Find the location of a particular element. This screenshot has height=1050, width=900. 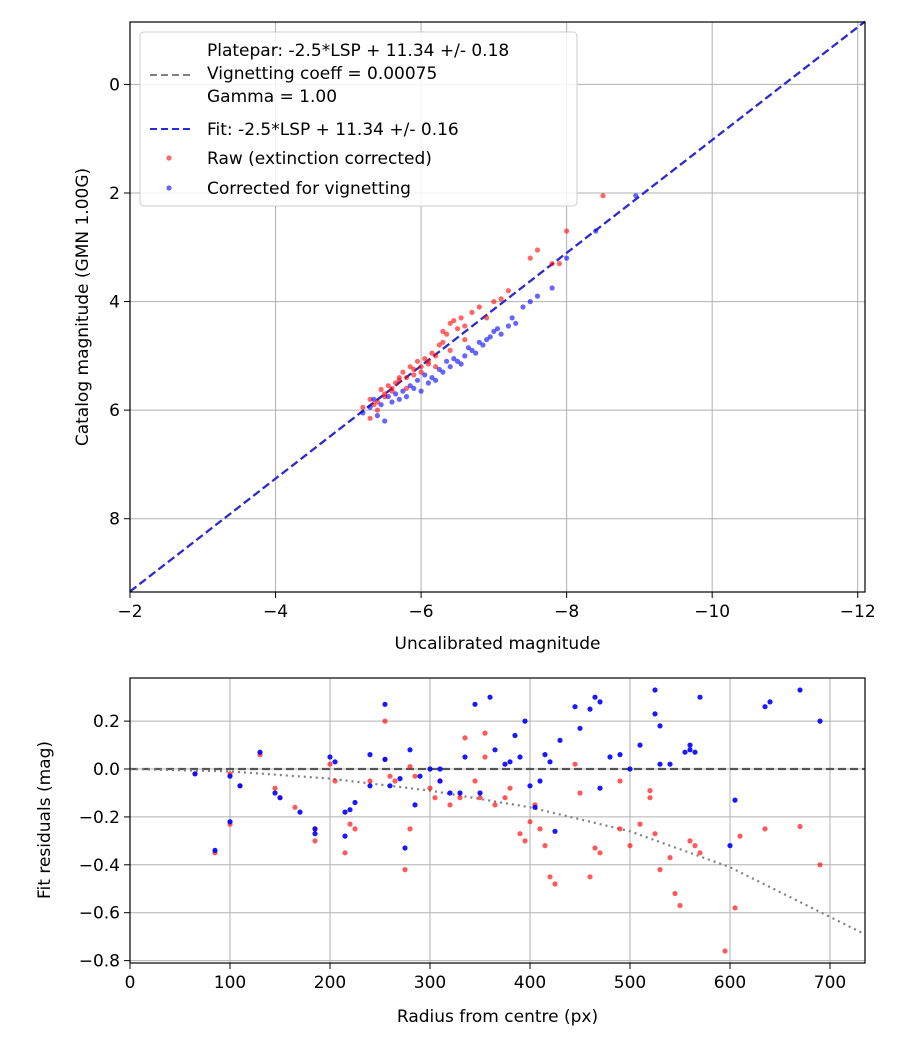

bottom-x-tick-label: 500 is located at coordinates (630, 983).